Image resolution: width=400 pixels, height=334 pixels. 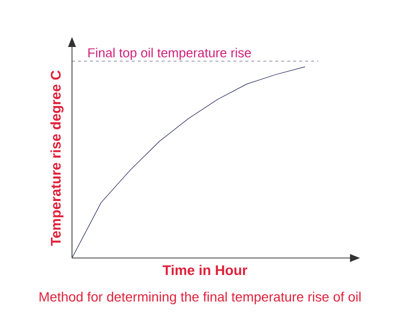 What do you see at coordinates (57, 158) in the screenshot?
I see `y-axis-title: Temperature rise degree C` at bounding box center [57, 158].